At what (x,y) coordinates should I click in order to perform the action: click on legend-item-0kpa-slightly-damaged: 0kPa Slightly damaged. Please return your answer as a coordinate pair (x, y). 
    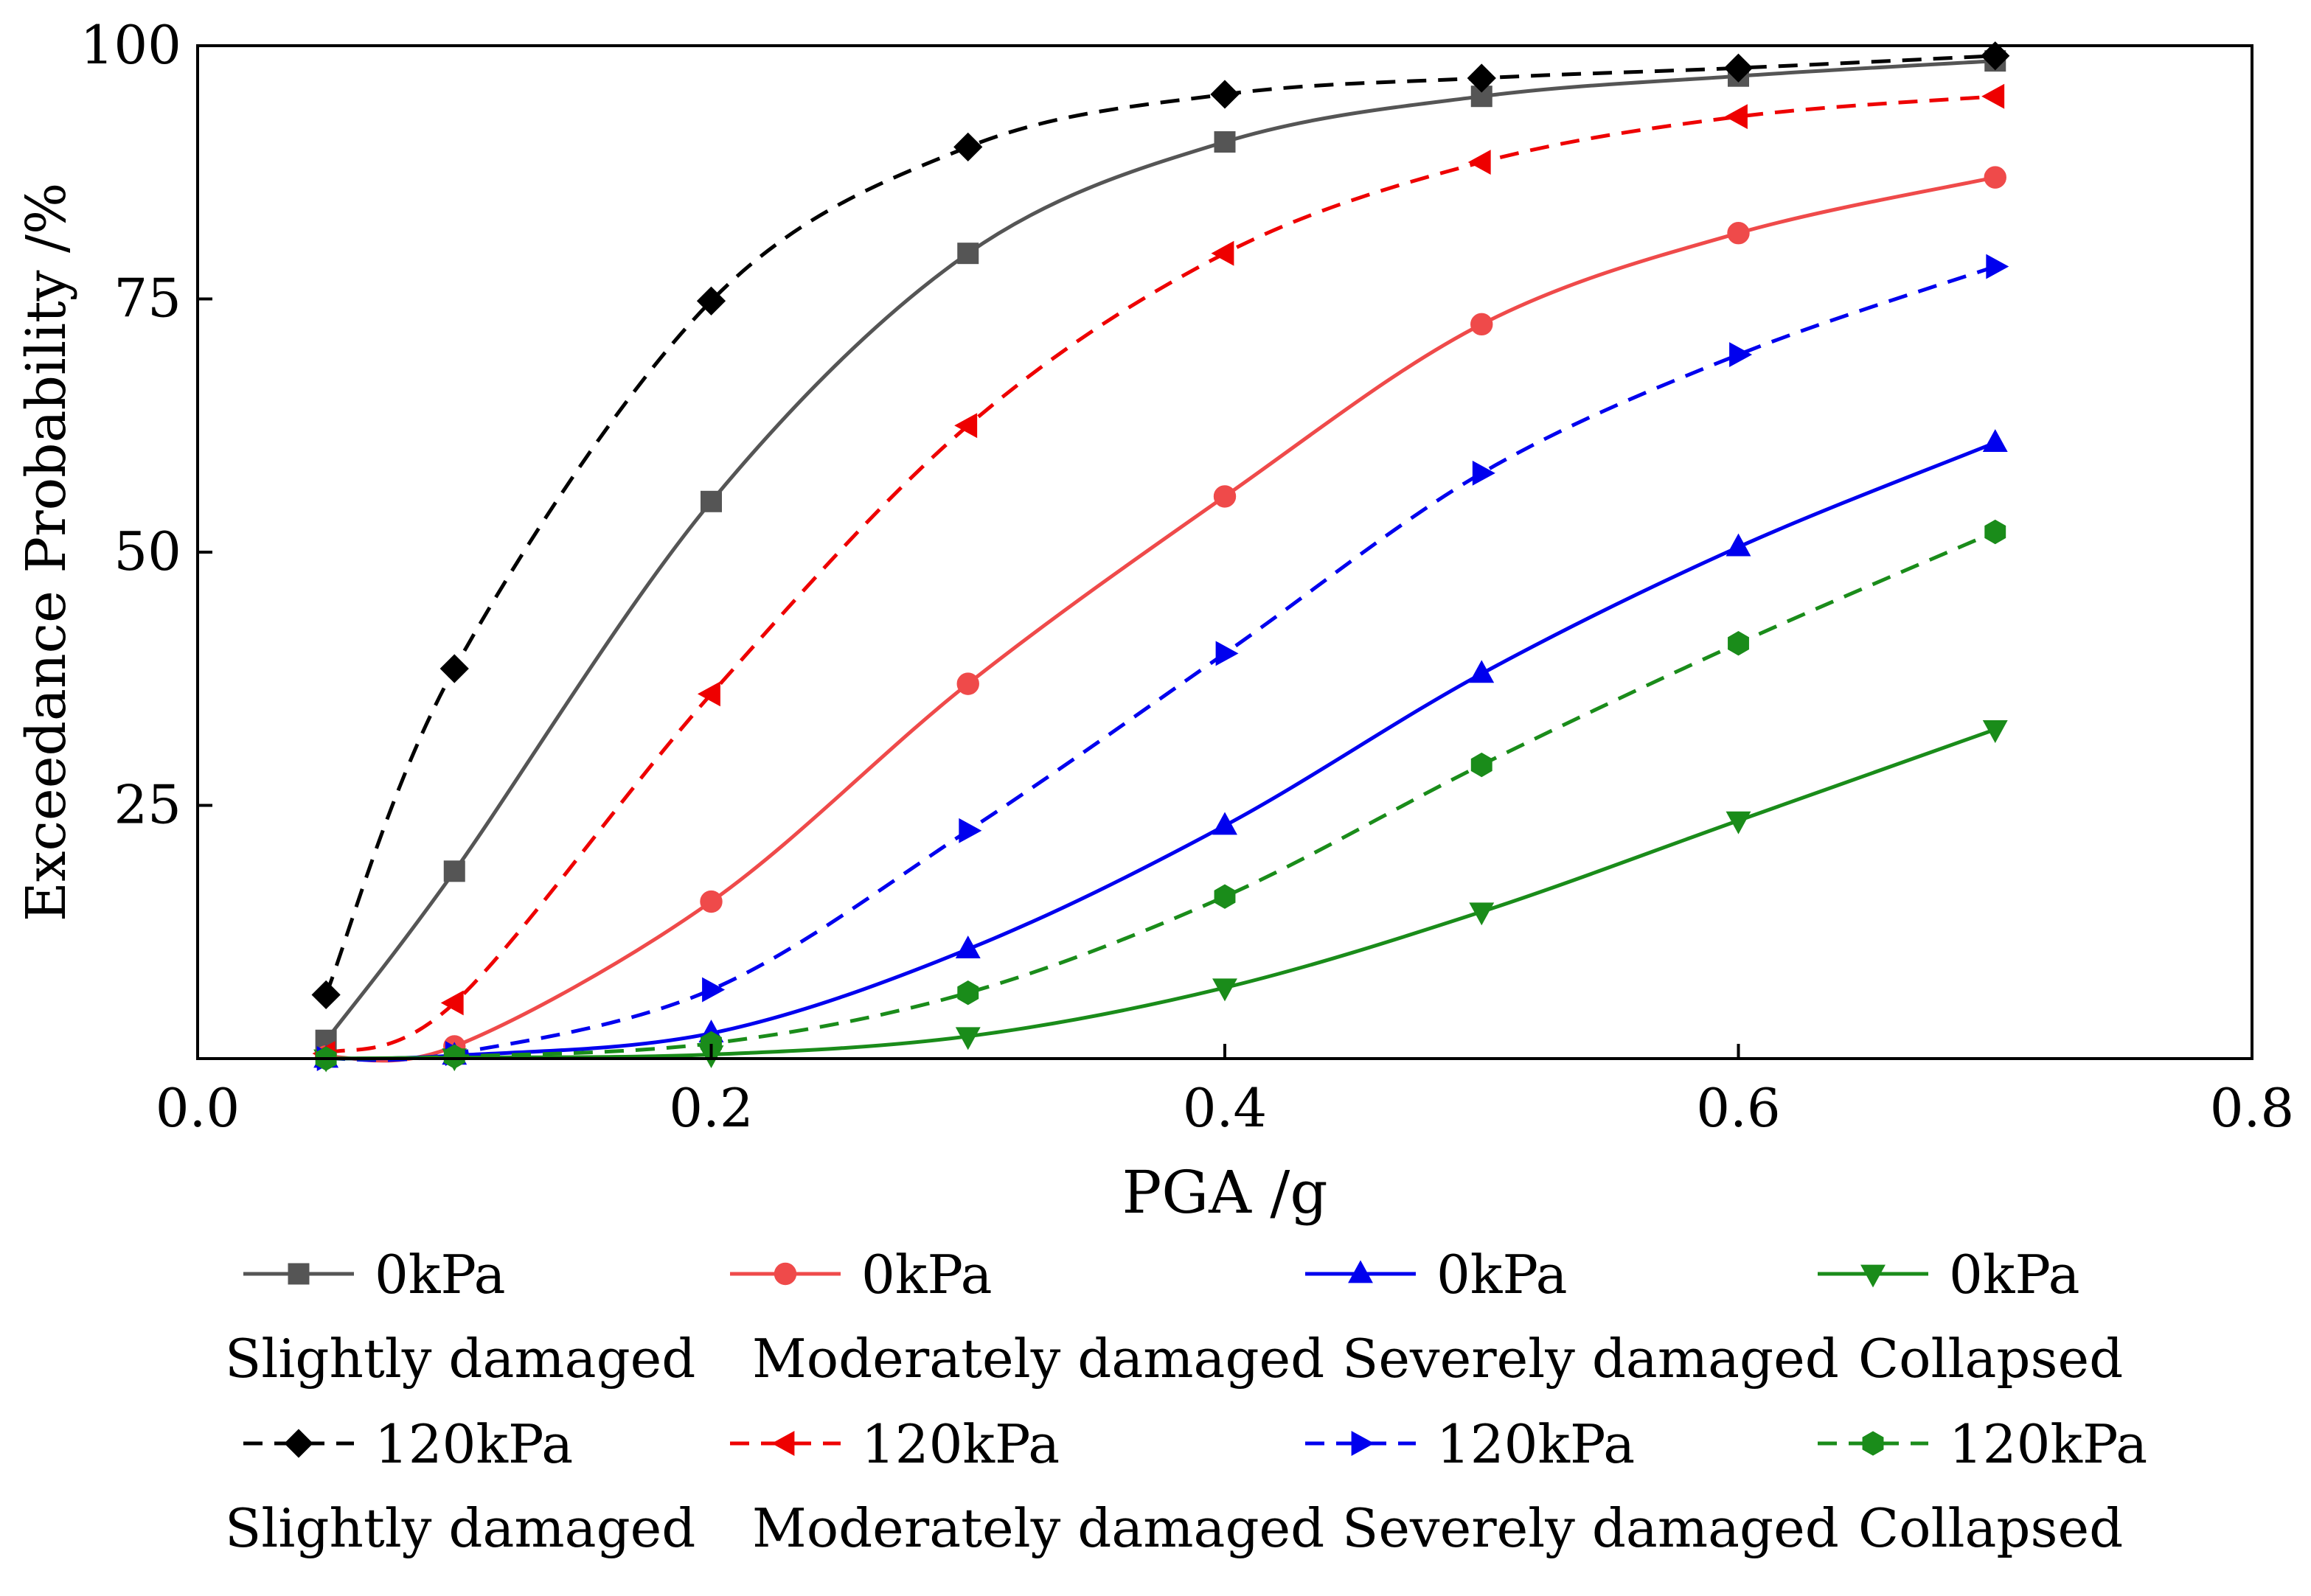
    Looking at the image, I should click on (460, 1317).